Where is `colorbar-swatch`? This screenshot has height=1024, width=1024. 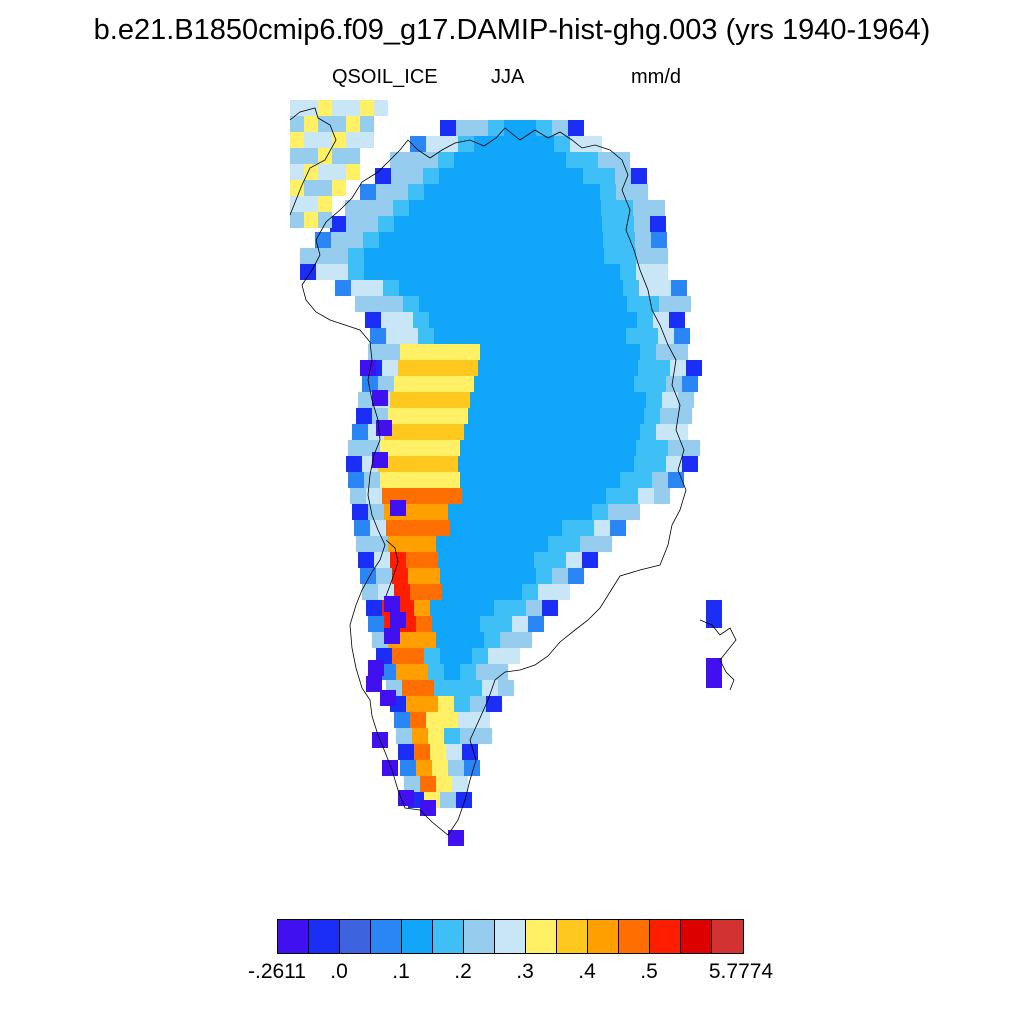
colorbar-swatch is located at coordinates (510, 936).